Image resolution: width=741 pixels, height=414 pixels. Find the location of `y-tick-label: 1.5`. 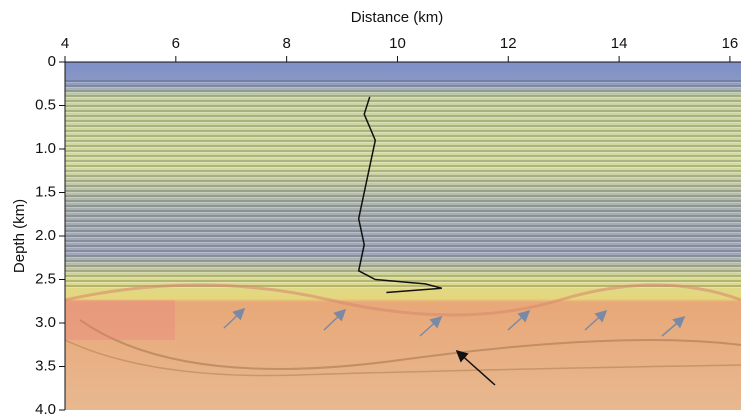

y-tick-label: 1.5 is located at coordinates (45, 191).